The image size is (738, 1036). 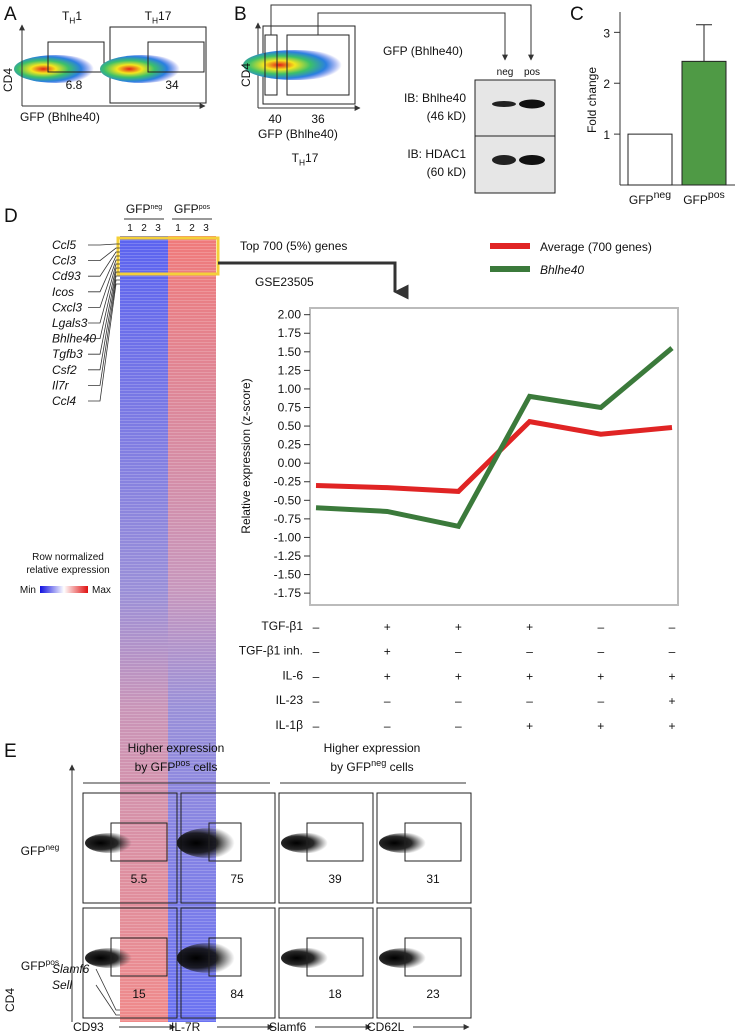 What do you see at coordinates (596, 247) in the screenshot?
I see `legend-label: Average (700 genes)` at bounding box center [596, 247].